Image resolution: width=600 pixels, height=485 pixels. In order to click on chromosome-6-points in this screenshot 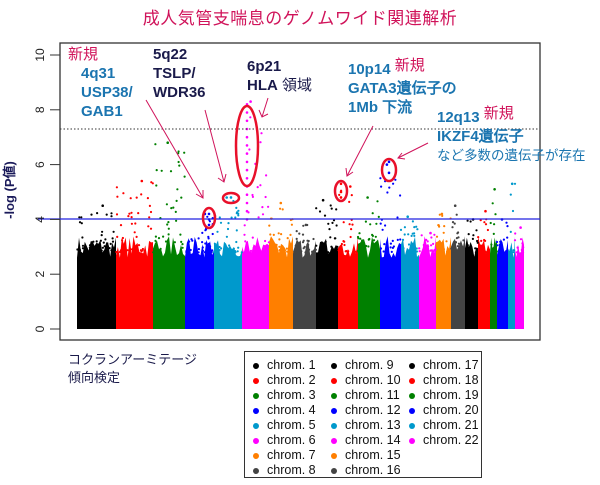, I will do `click(255, 283)`.